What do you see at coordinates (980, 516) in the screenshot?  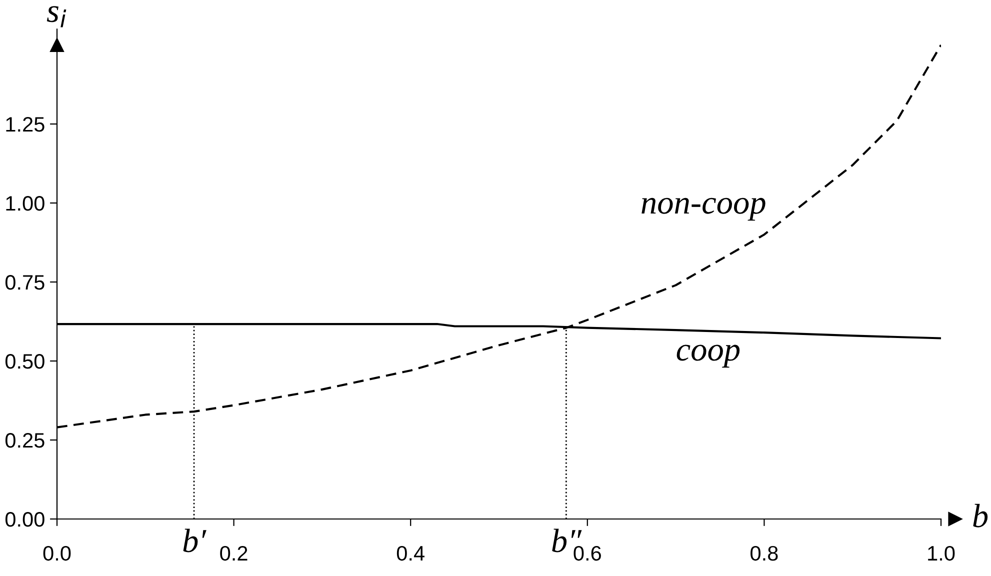 I see `x-axis-title: b` at bounding box center [980, 516].